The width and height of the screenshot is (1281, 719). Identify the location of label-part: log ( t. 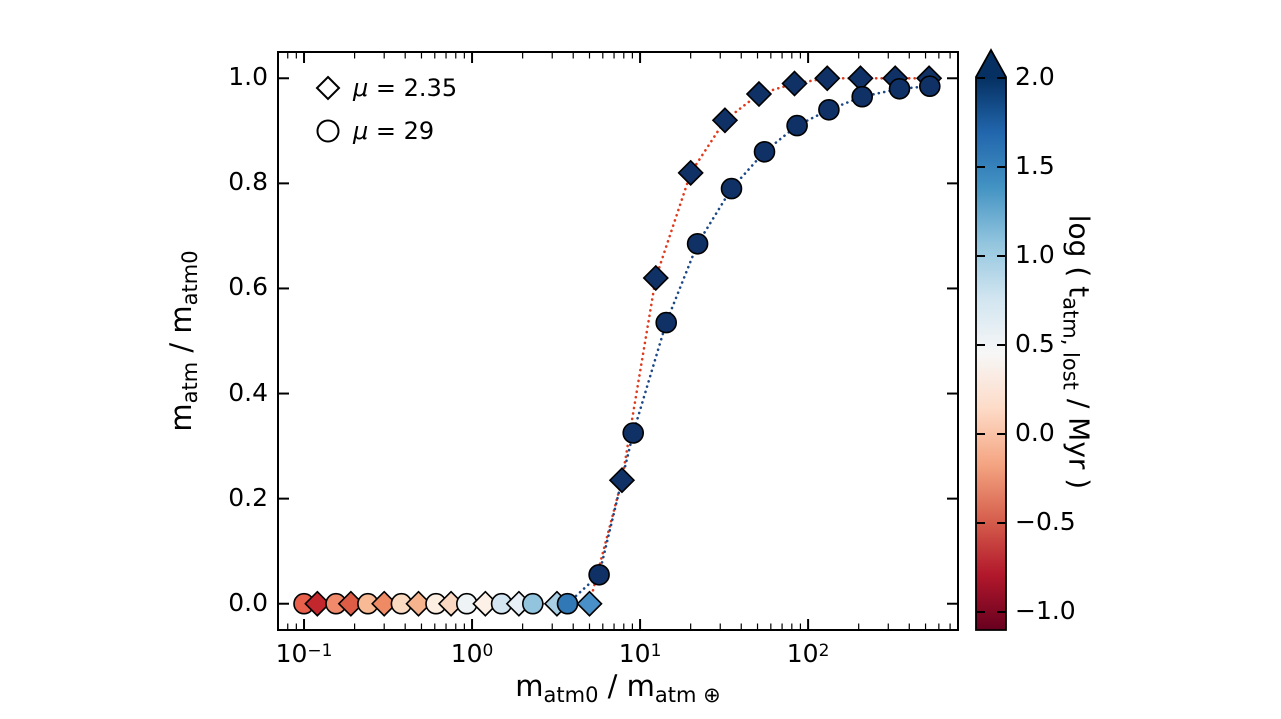
(1079, 256).